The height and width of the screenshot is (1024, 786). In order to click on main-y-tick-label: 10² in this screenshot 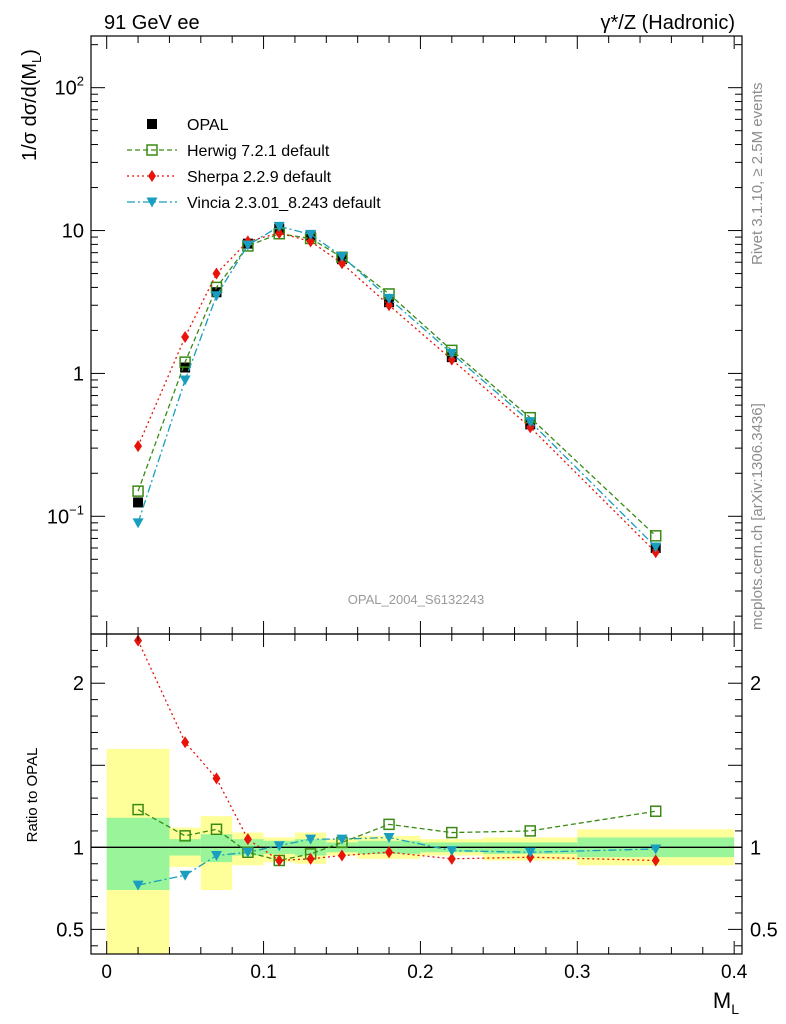, I will do `click(69, 87)`.